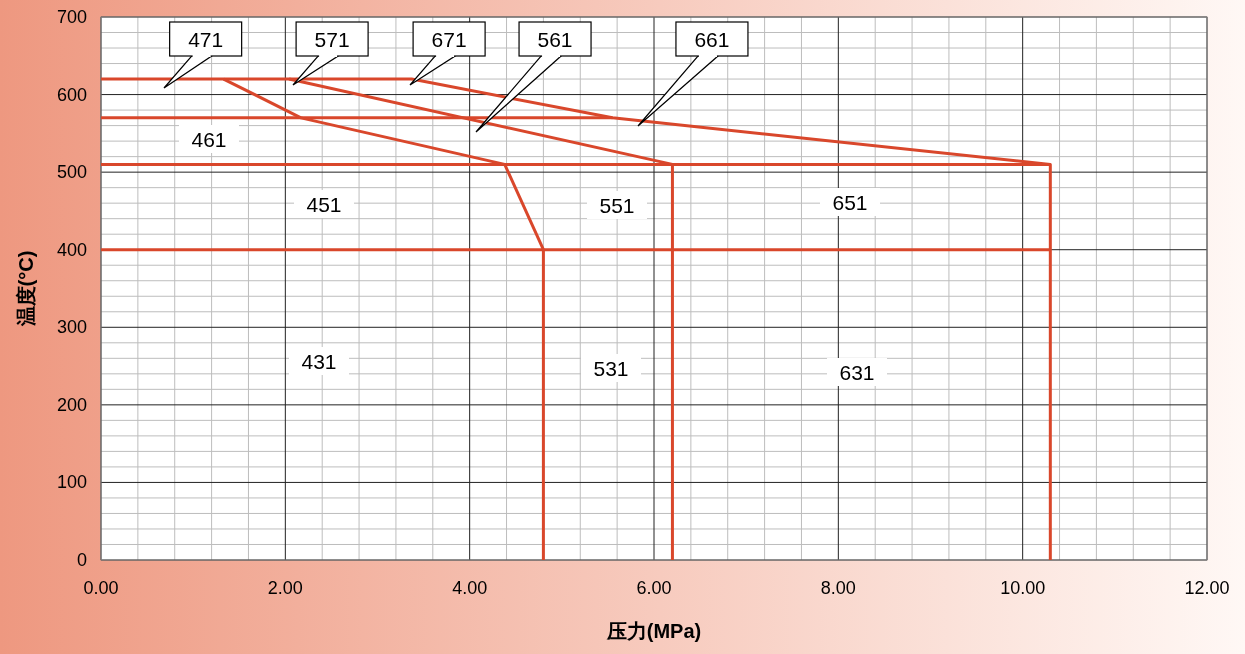  What do you see at coordinates (470, 588) in the screenshot?
I see `x-tick-label: 4.00` at bounding box center [470, 588].